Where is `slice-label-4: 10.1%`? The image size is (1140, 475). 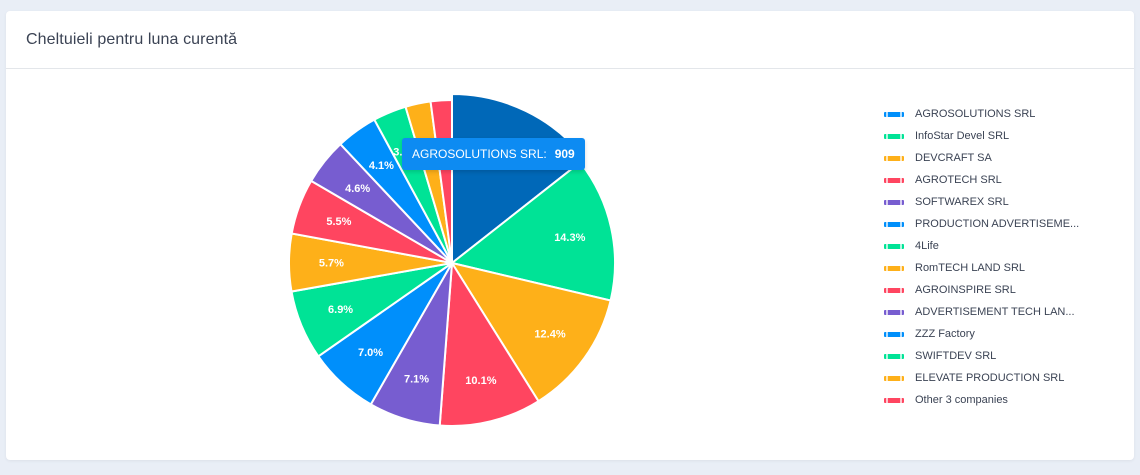 slice-label-4: 10.1% is located at coordinates (480, 381).